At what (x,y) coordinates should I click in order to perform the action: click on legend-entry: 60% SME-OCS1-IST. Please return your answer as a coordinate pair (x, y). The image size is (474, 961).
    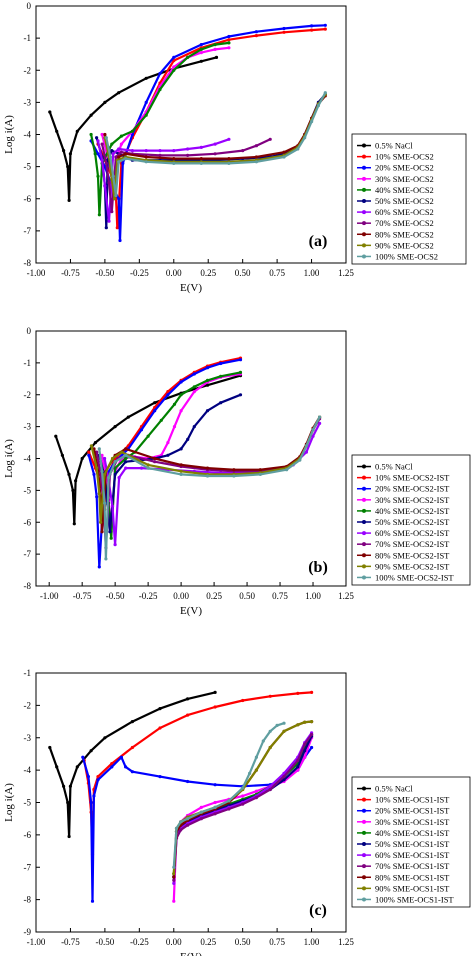
    Looking at the image, I should click on (412, 855).